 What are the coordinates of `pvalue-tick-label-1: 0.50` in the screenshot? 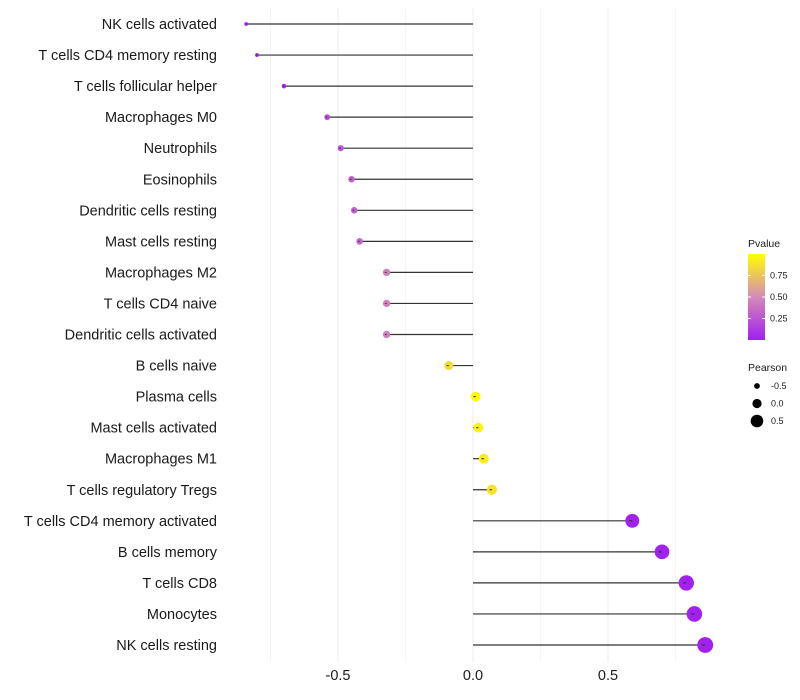 It's located at (779, 297).